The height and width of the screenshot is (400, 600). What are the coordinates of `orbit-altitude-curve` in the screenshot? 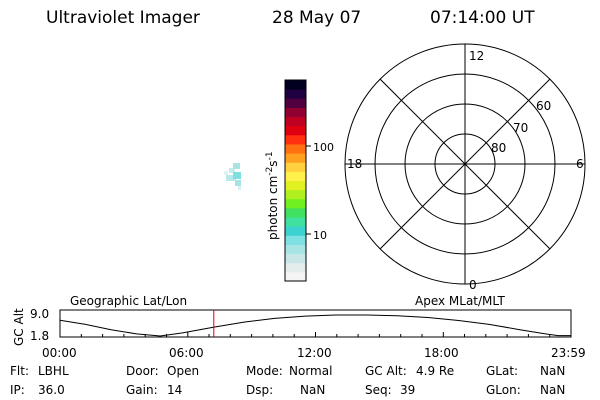 It's located at (315, 325).